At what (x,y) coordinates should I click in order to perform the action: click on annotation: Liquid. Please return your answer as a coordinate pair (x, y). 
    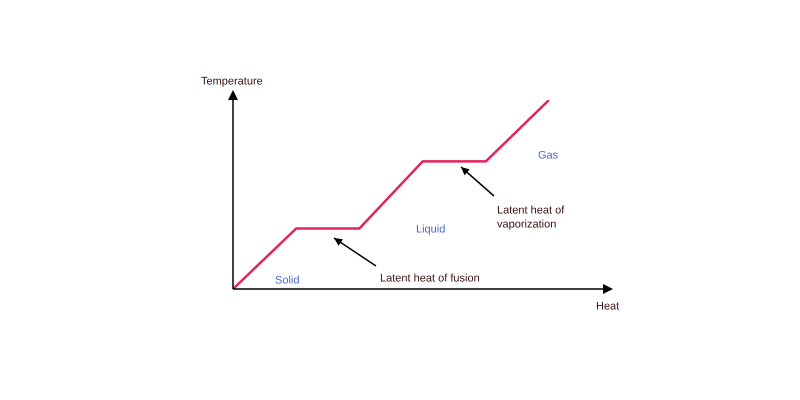
    Looking at the image, I should click on (431, 230).